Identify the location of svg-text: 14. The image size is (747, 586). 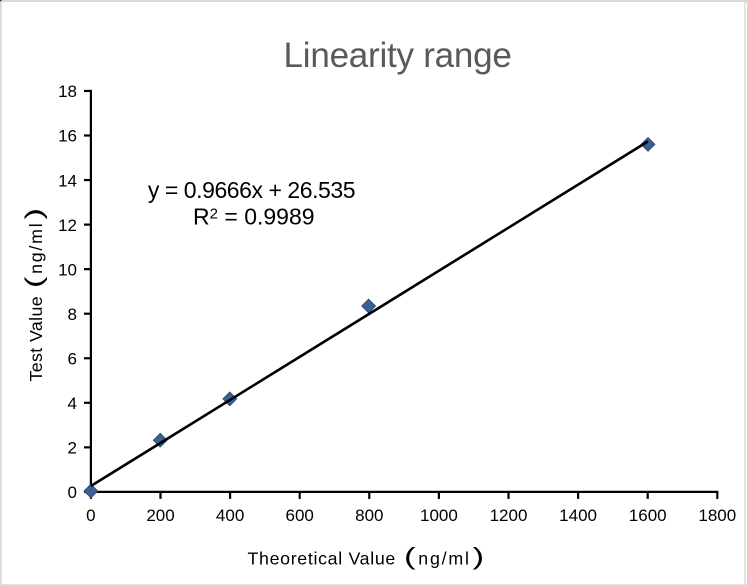
(67, 180).